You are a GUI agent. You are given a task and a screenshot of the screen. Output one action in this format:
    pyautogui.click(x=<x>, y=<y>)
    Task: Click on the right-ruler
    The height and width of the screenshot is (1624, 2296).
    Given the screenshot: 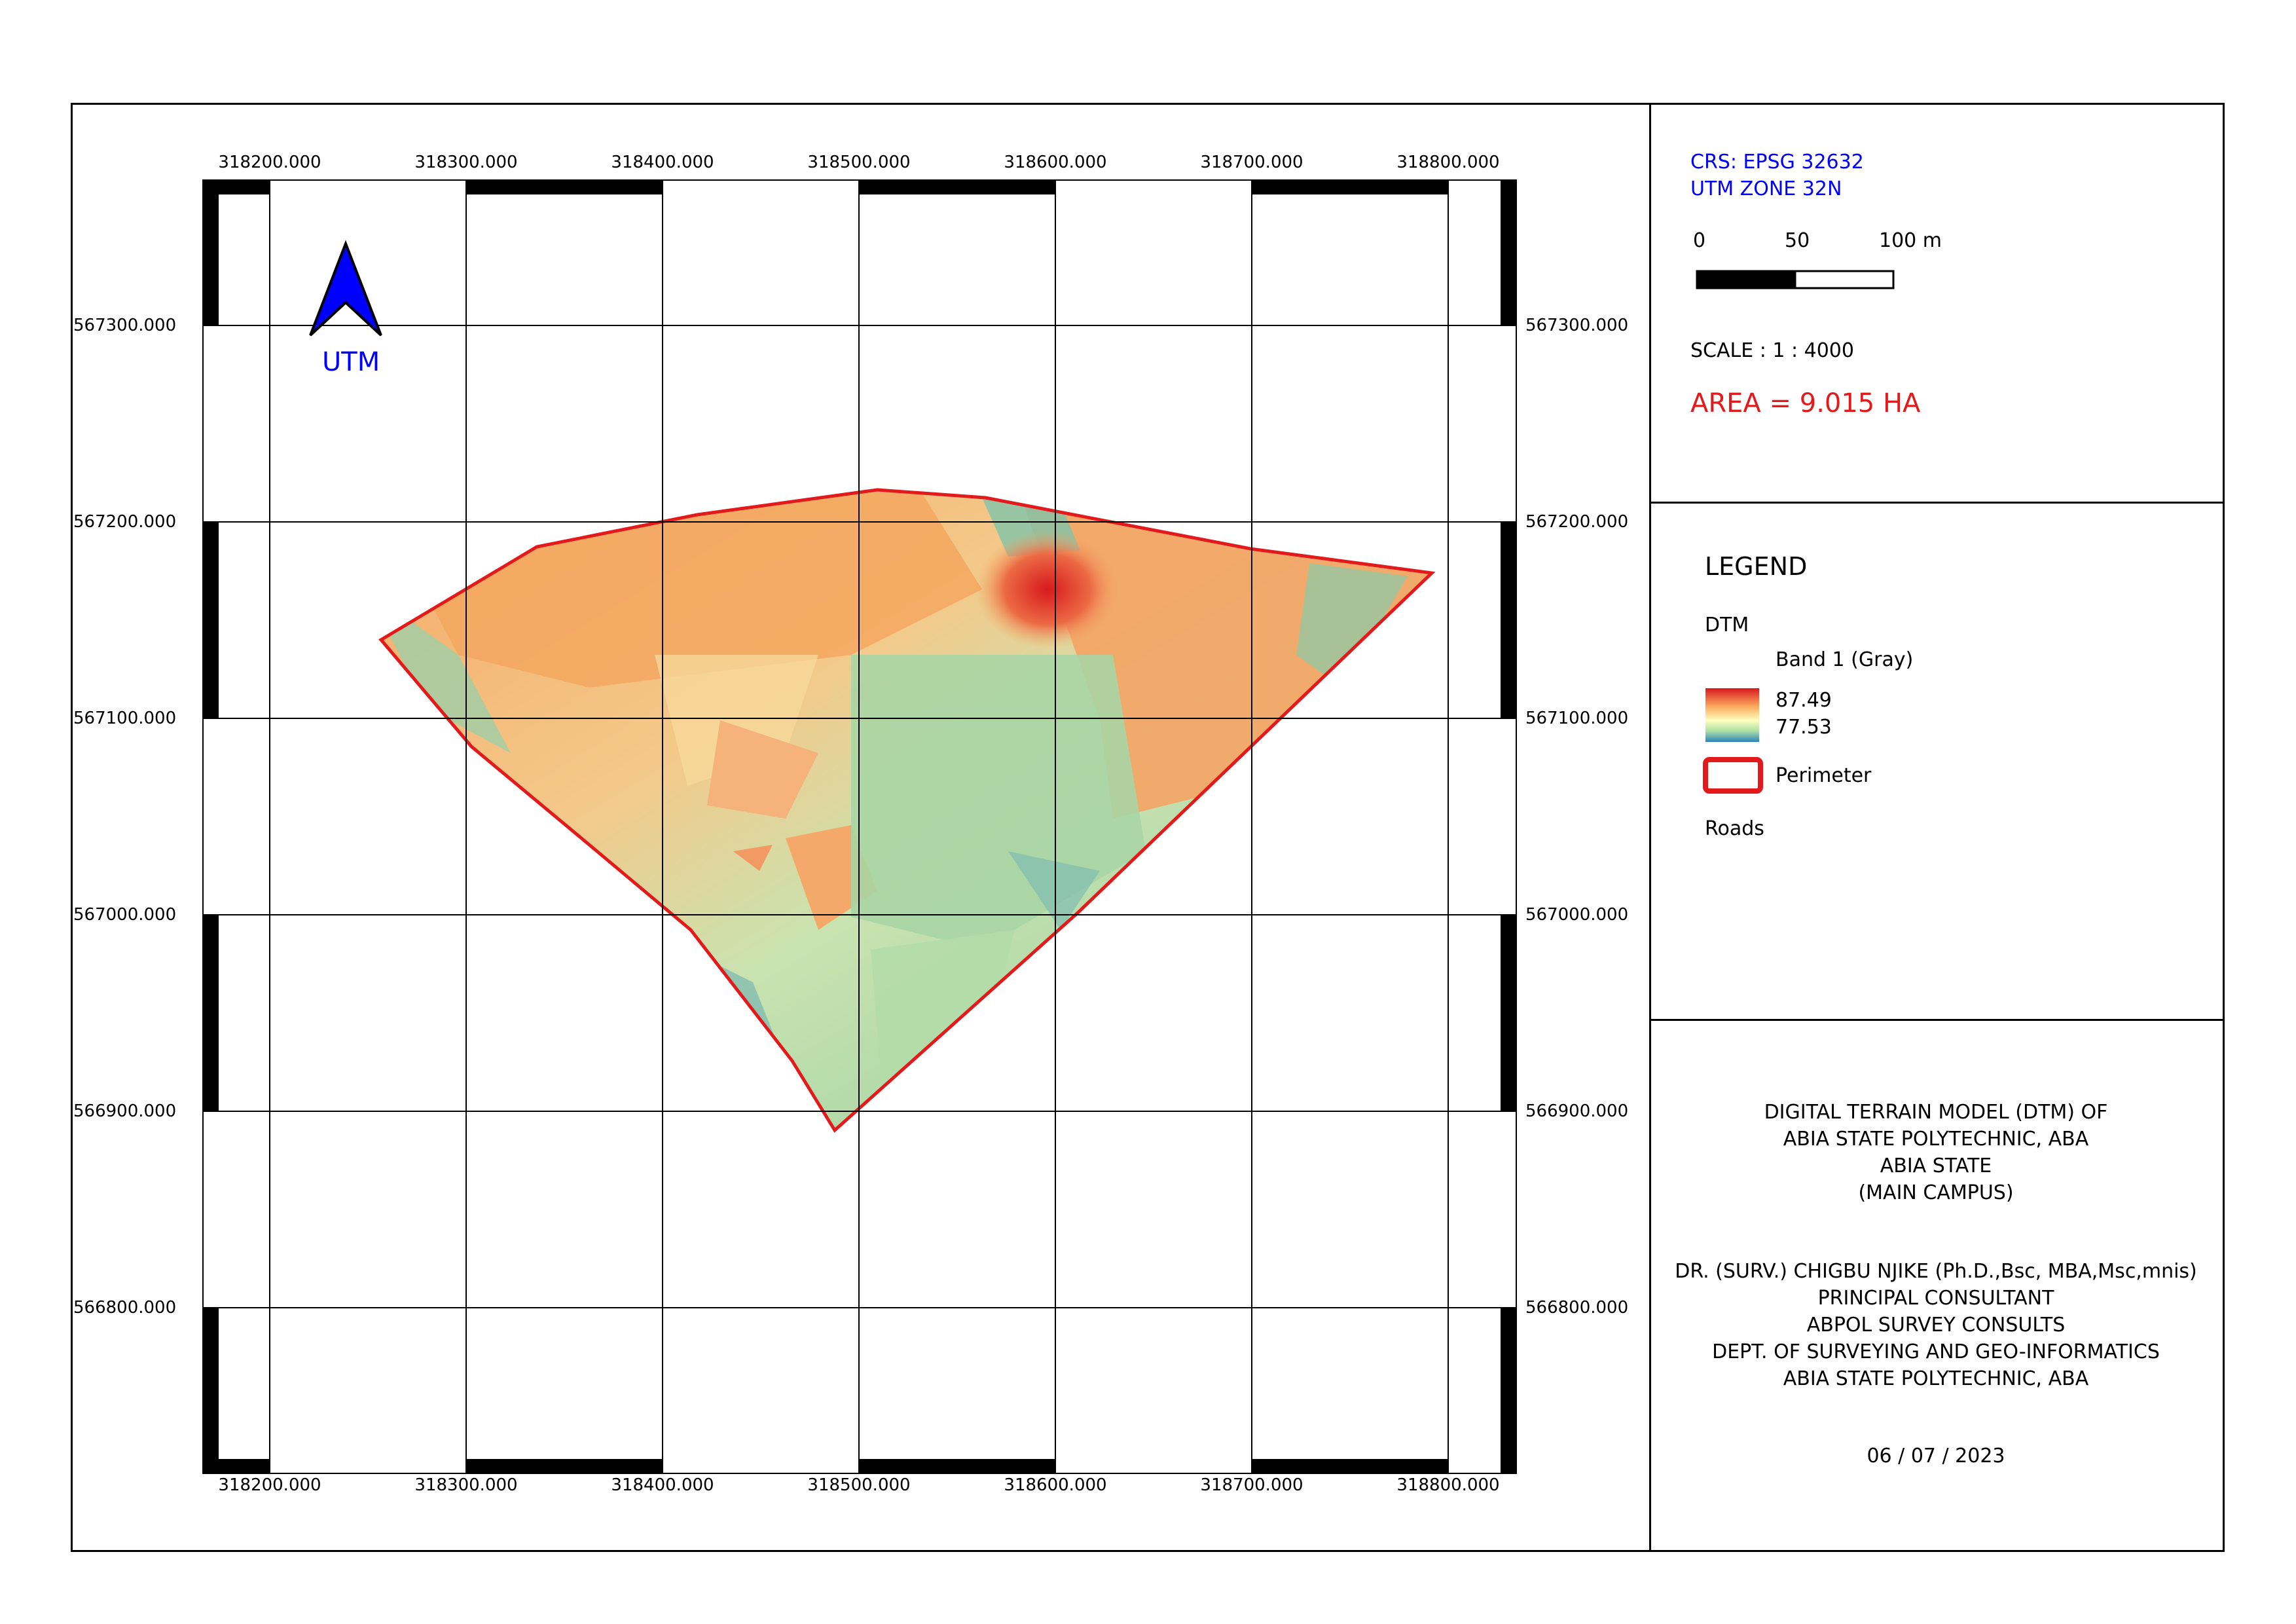 What is the action you would take?
    pyautogui.click(x=1508, y=826)
    